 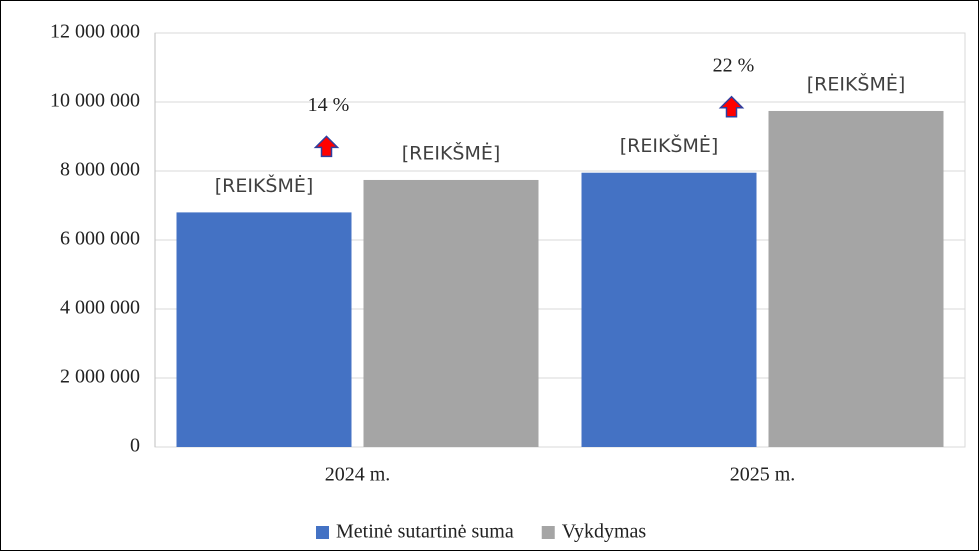 I want to click on legend-label: Vykdymas, so click(x=604, y=532).